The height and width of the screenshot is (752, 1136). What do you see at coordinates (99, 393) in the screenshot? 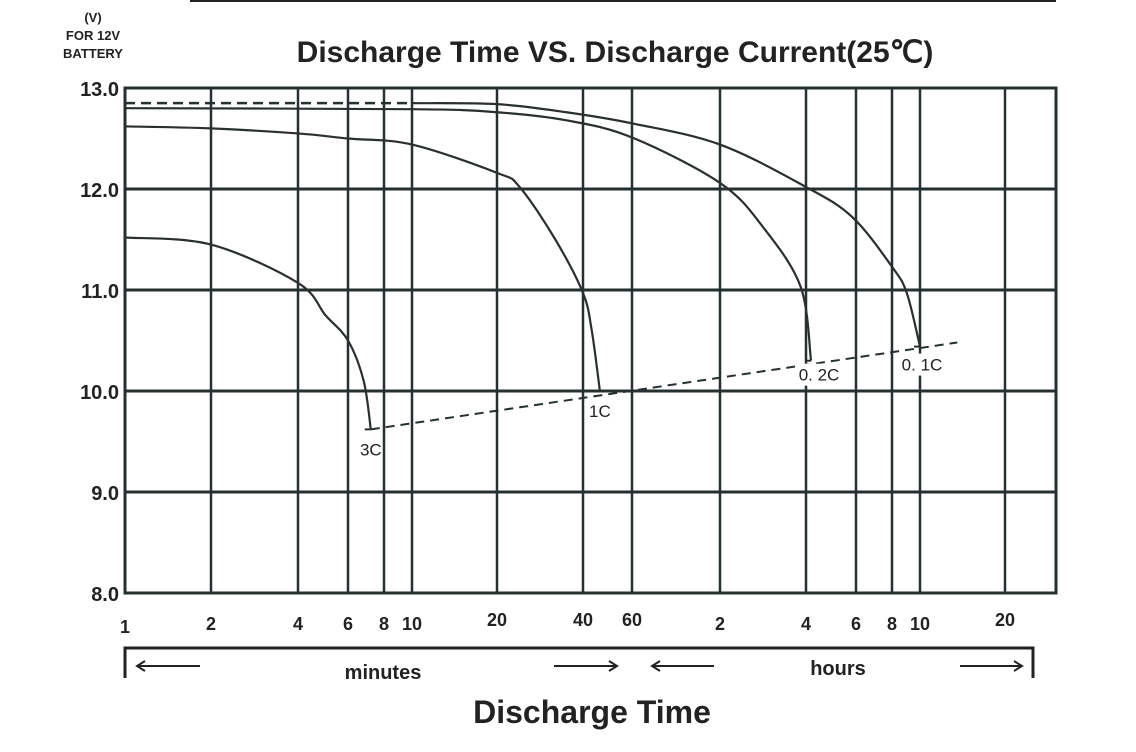
I see `y-tick-label: 10.0` at bounding box center [99, 393].